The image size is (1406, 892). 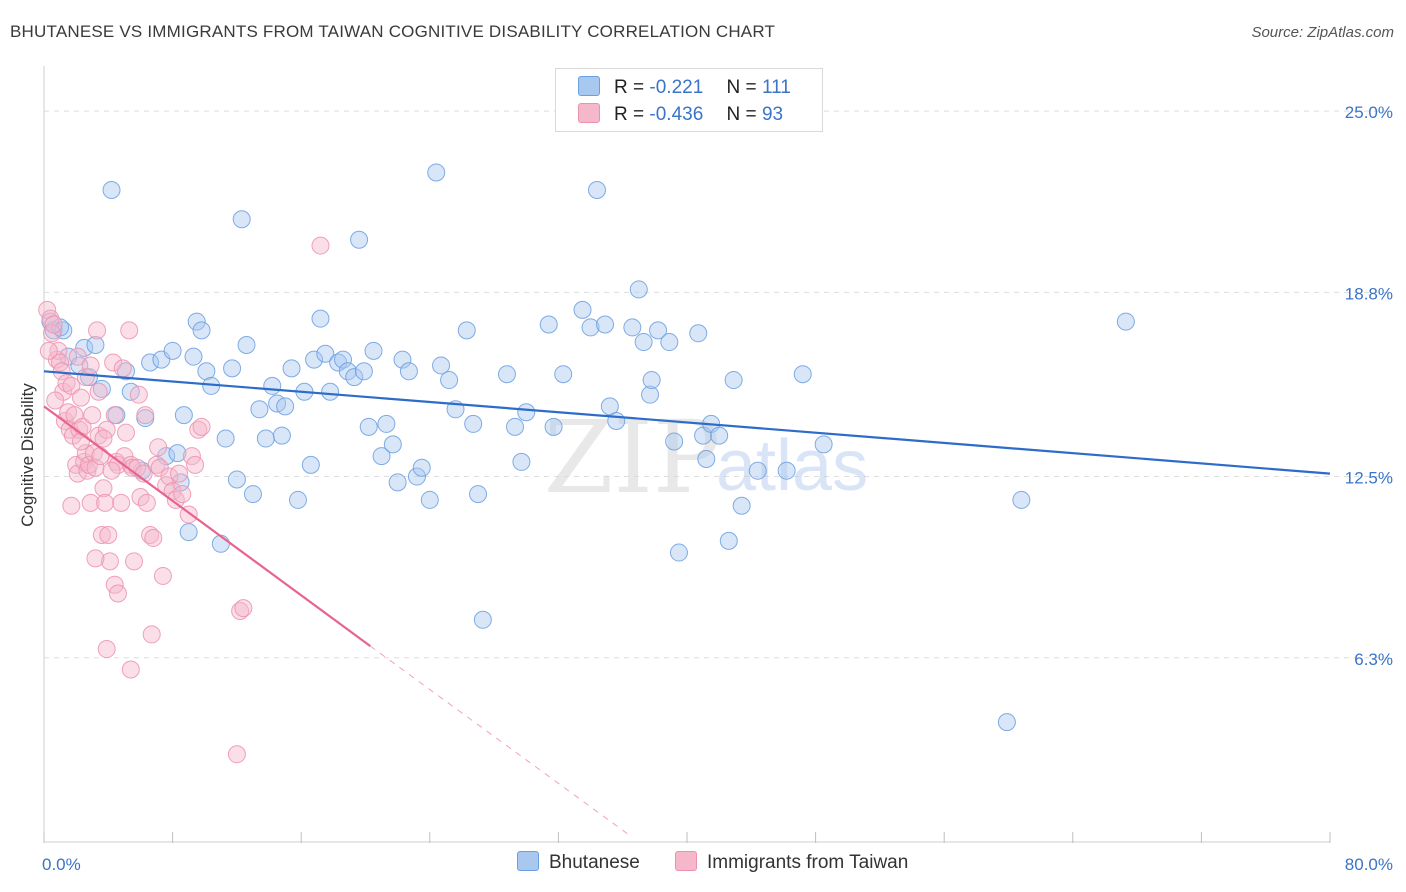 What do you see at coordinates (632, 457) in the screenshot?
I see `watermark-zip: ZIP` at bounding box center [632, 457].